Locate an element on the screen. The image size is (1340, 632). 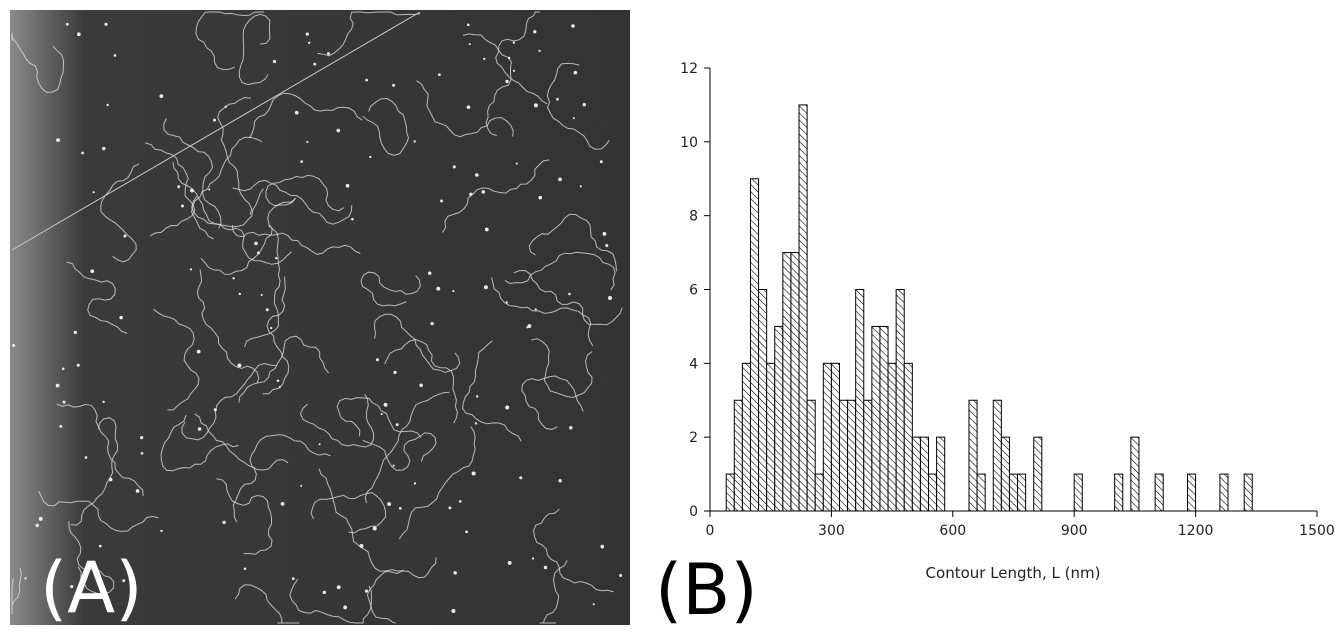
panel-label: (A) is located at coordinates (91, 587).